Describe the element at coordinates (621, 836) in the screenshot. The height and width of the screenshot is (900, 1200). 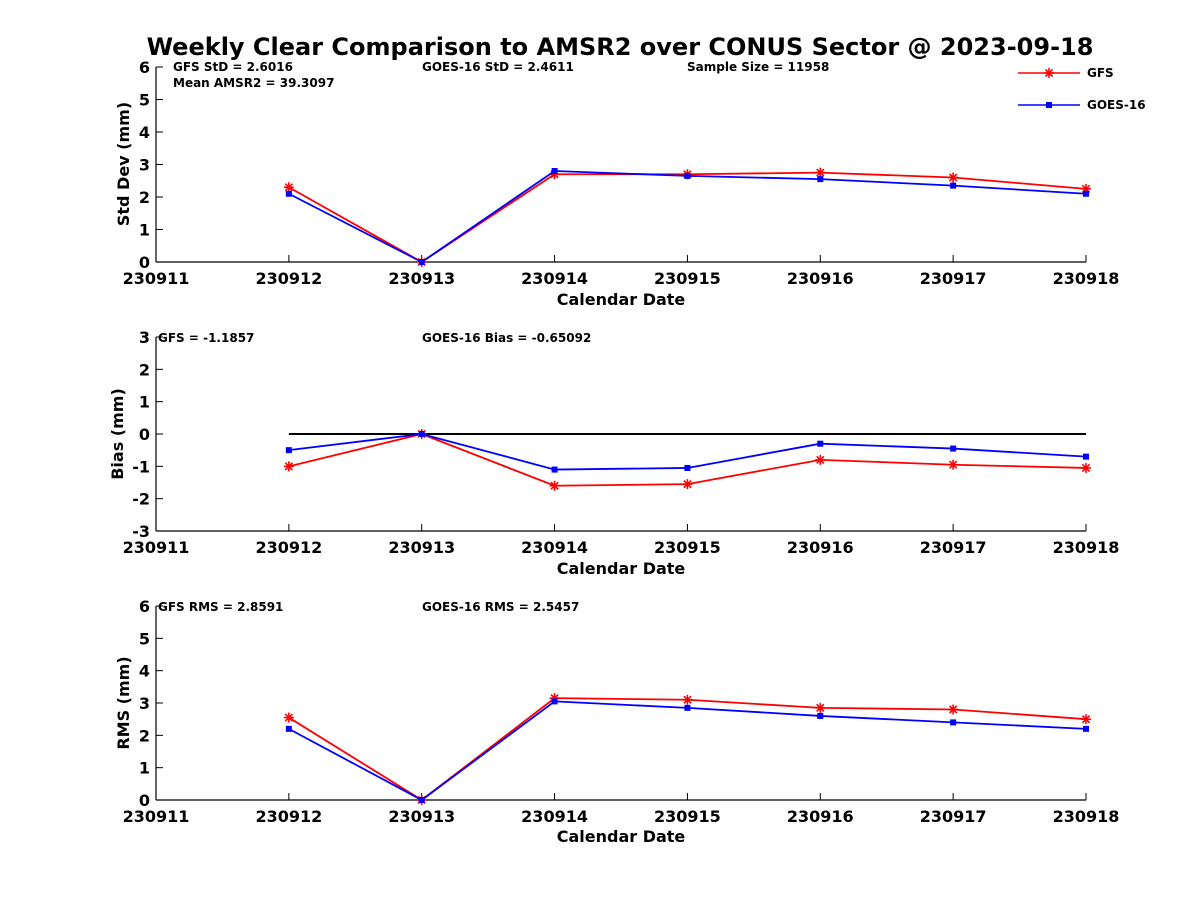
I see `rms-x-axis-label: Calendar Date` at that location.